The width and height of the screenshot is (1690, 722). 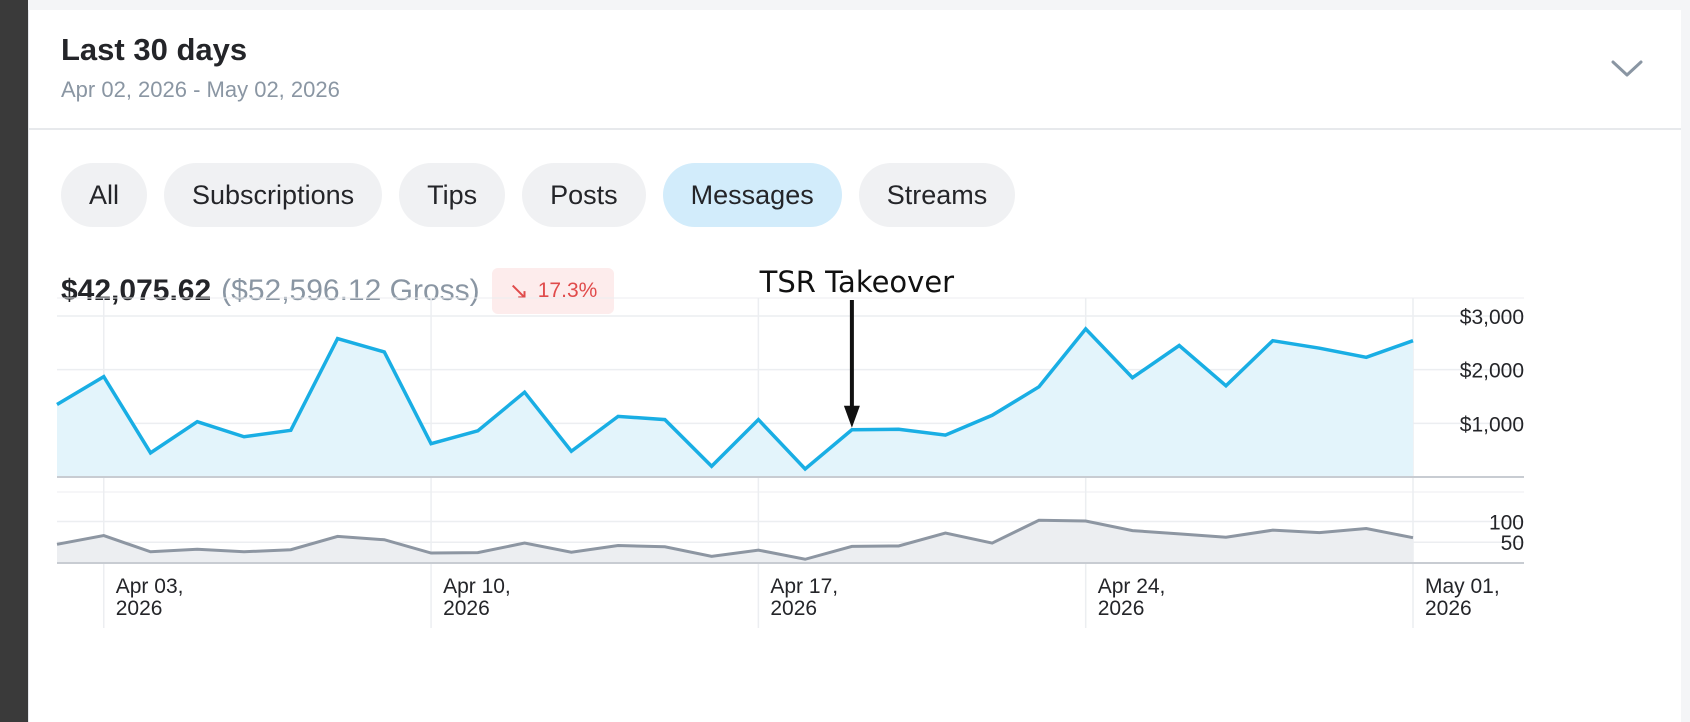 What do you see at coordinates (1132, 597) in the screenshot?
I see `x-tick-label: Apr 24, 2026` at bounding box center [1132, 597].